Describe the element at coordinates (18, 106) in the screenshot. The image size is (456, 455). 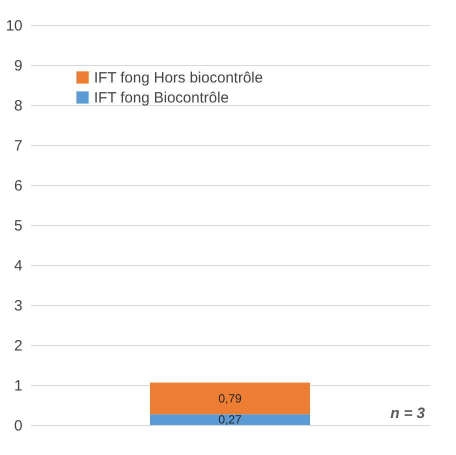
I see `y-tick-label: 8` at that location.